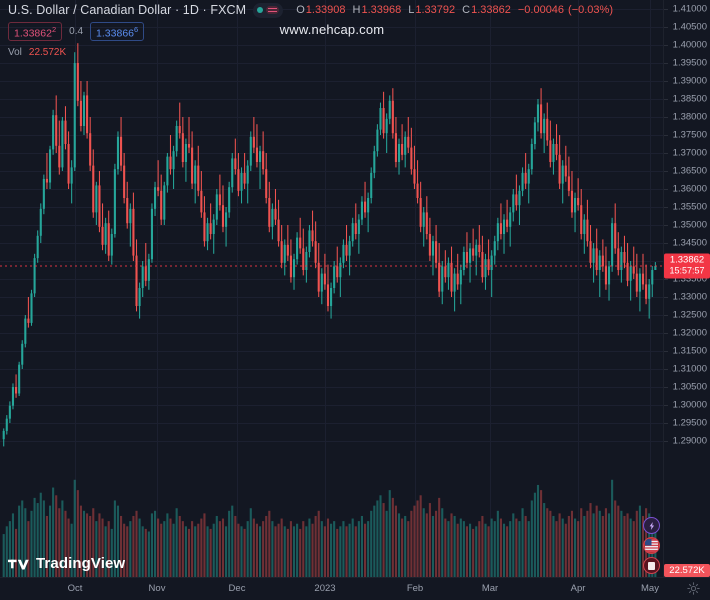  I want to click on price-tick: 1.40500, so click(689, 27).